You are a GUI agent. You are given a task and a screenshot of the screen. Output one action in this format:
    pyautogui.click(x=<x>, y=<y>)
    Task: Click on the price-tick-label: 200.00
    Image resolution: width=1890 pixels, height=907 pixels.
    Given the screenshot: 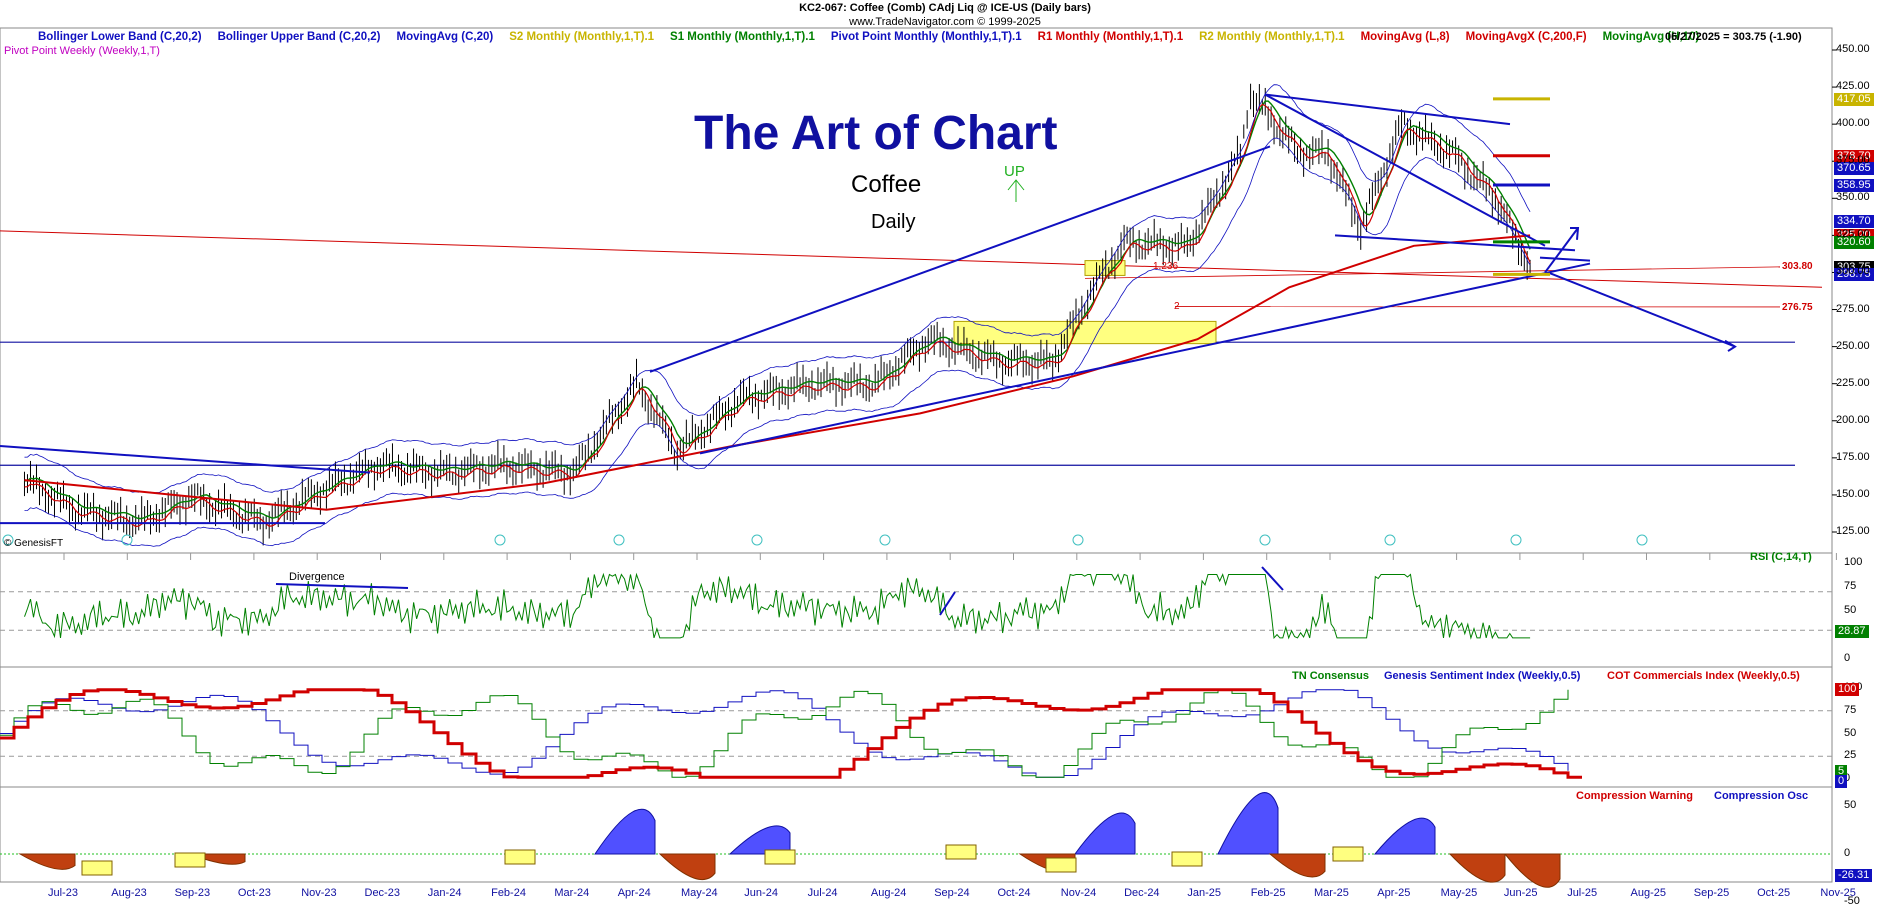 What is the action you would take?
    pyautogui.click(x=1853, y=420)
    